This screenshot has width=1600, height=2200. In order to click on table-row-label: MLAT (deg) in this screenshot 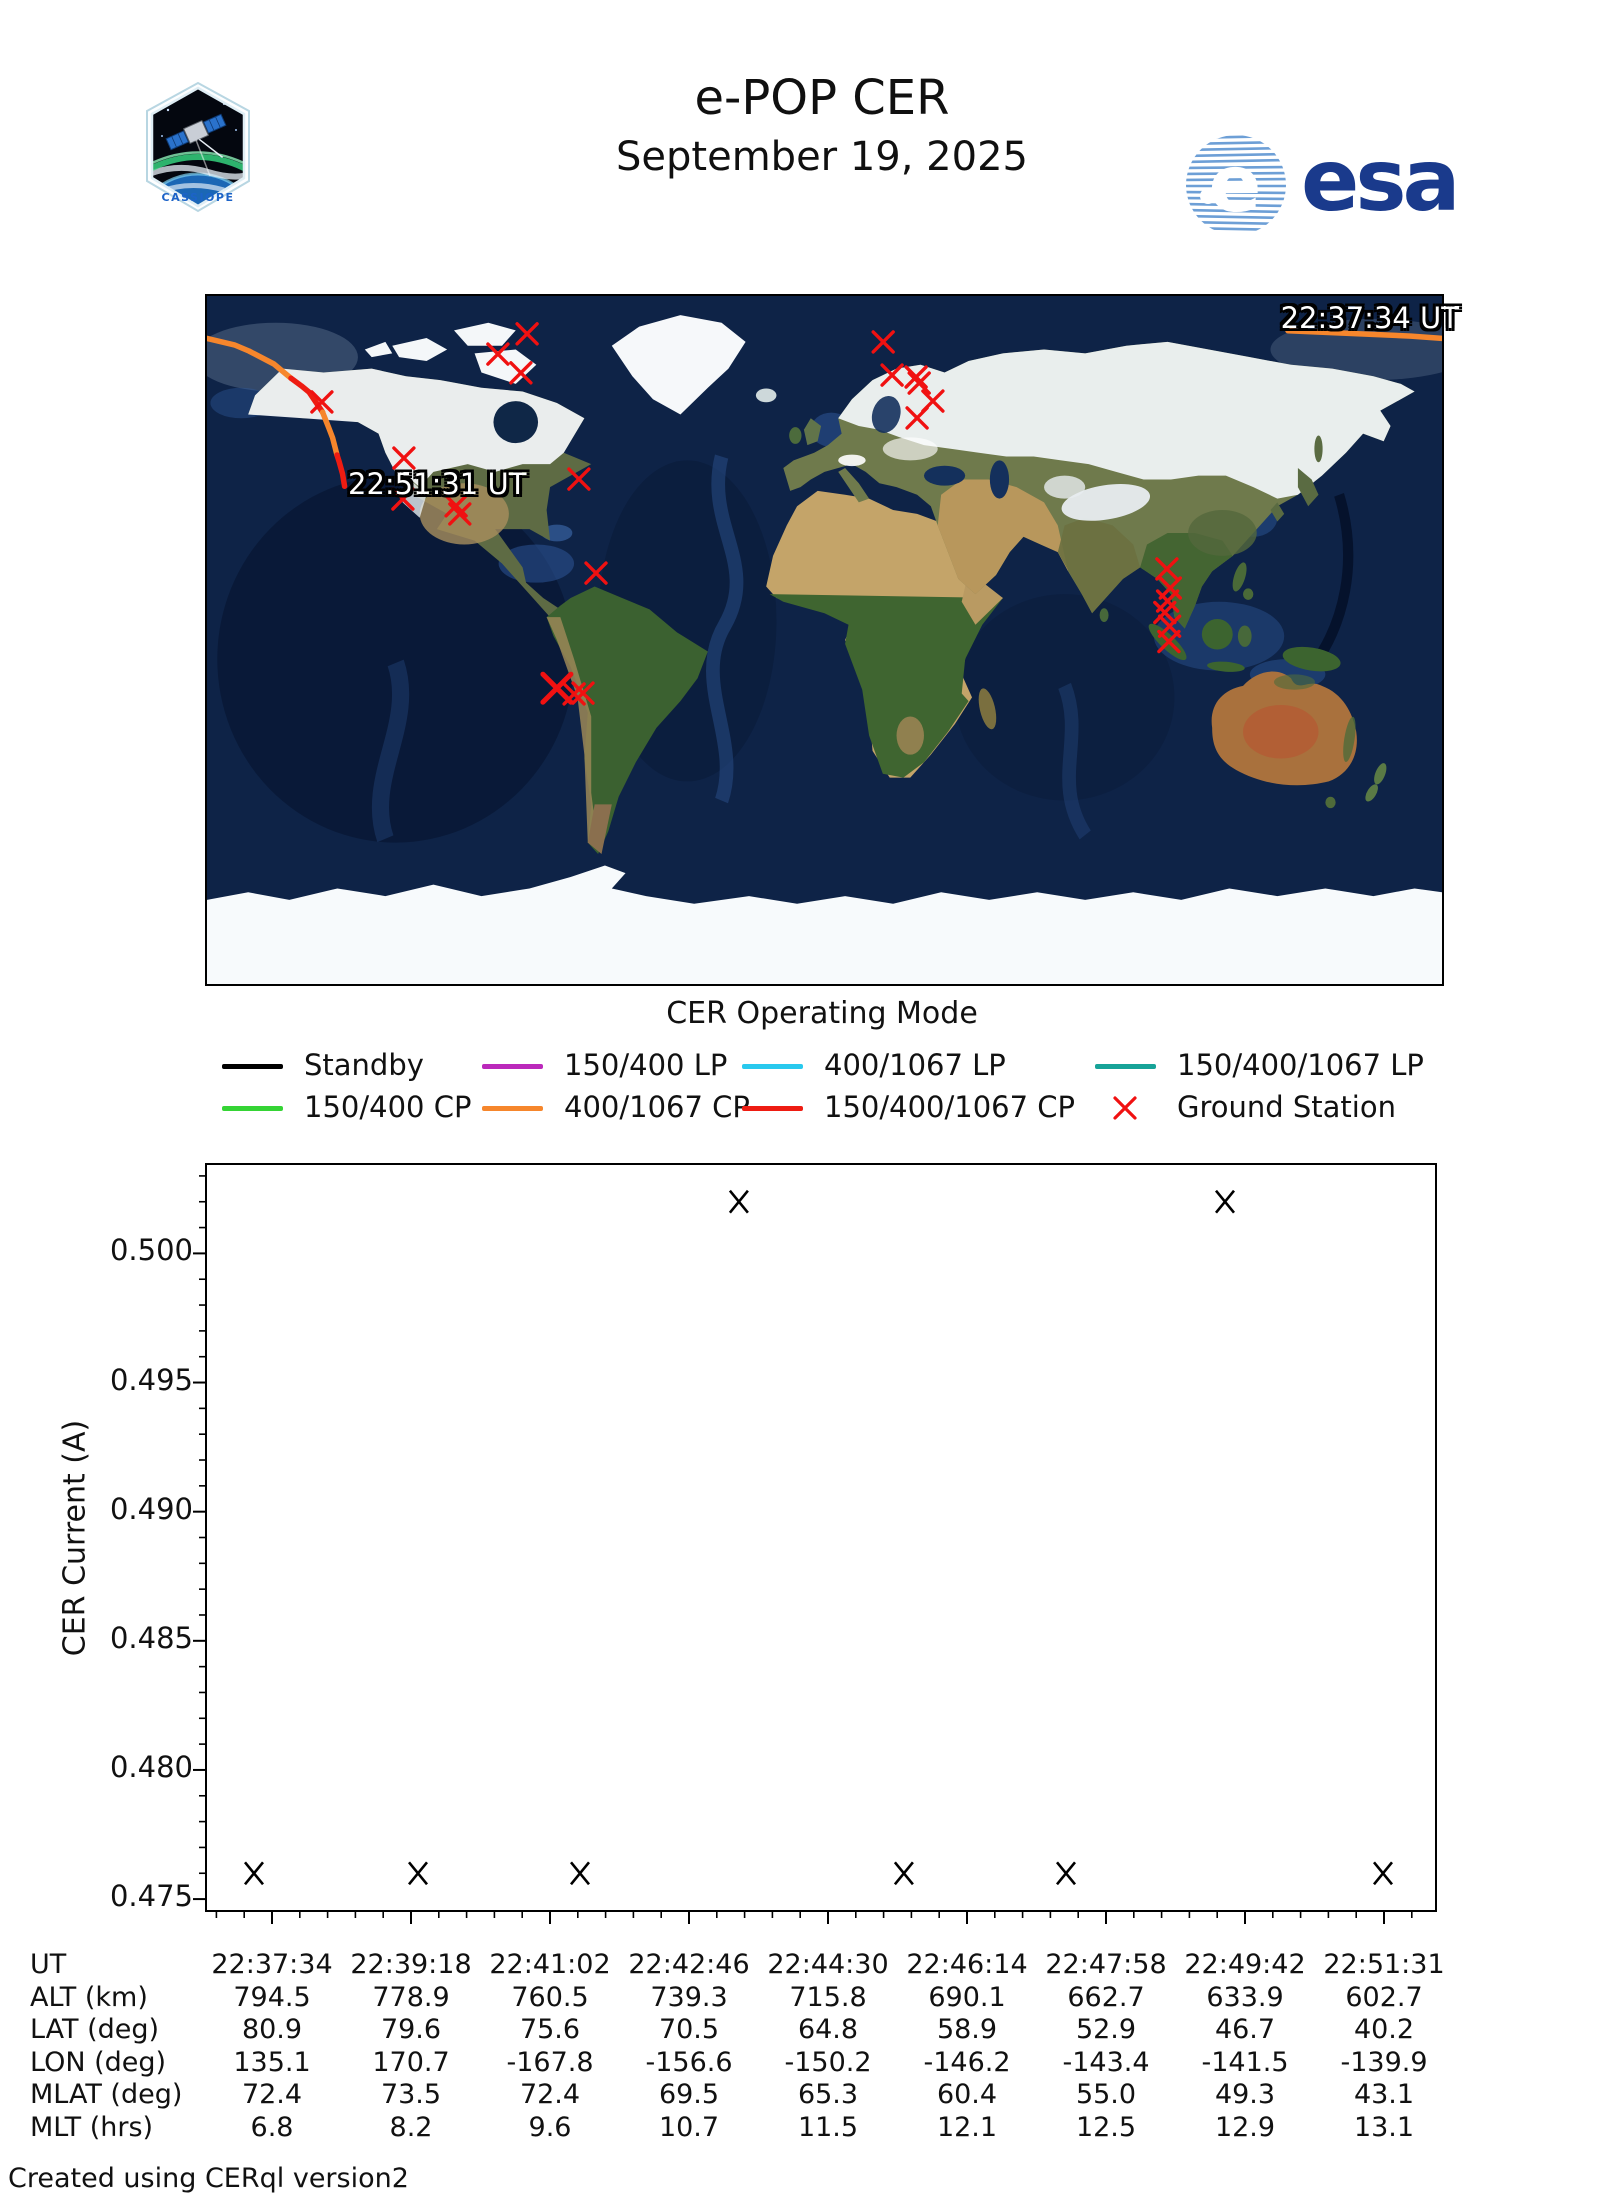, I will do `click(106, 2094)`.